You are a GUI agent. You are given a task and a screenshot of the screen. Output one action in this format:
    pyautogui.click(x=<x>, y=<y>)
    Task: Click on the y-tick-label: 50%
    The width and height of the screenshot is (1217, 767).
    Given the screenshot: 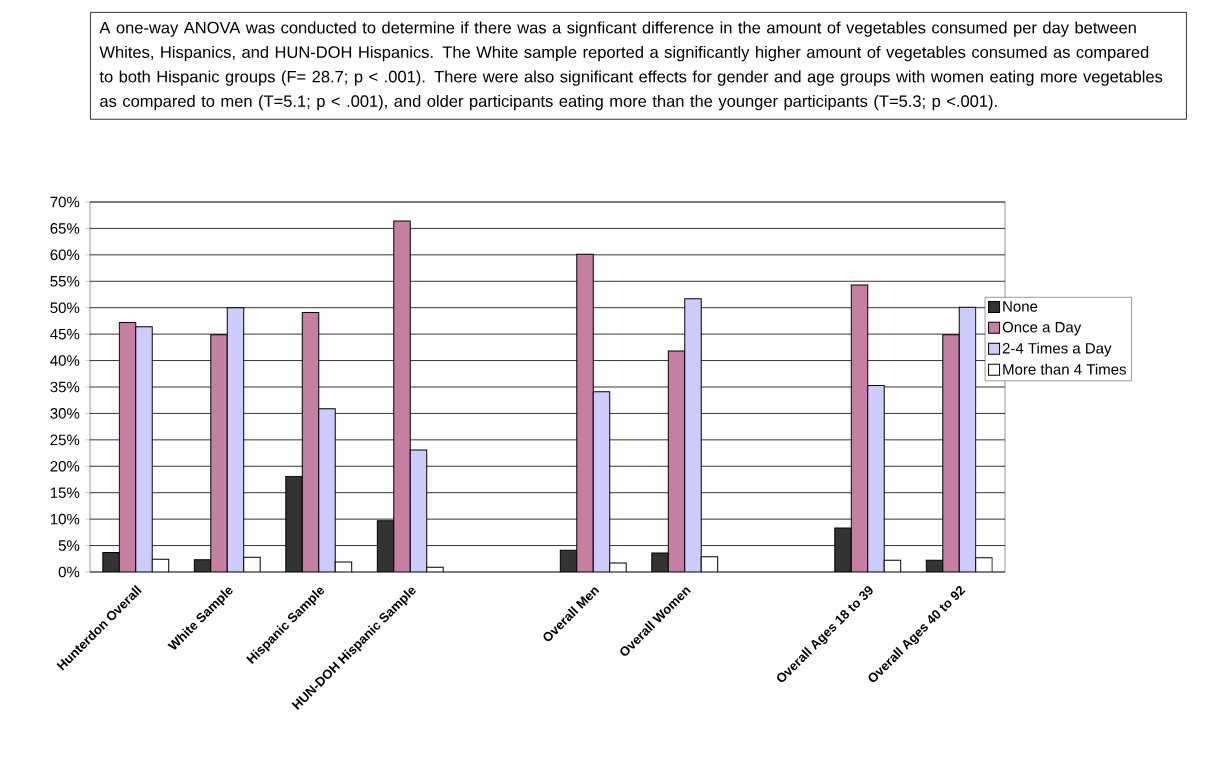 What is the action you would take?
    pyautogui.click(x=65, y=308)
    